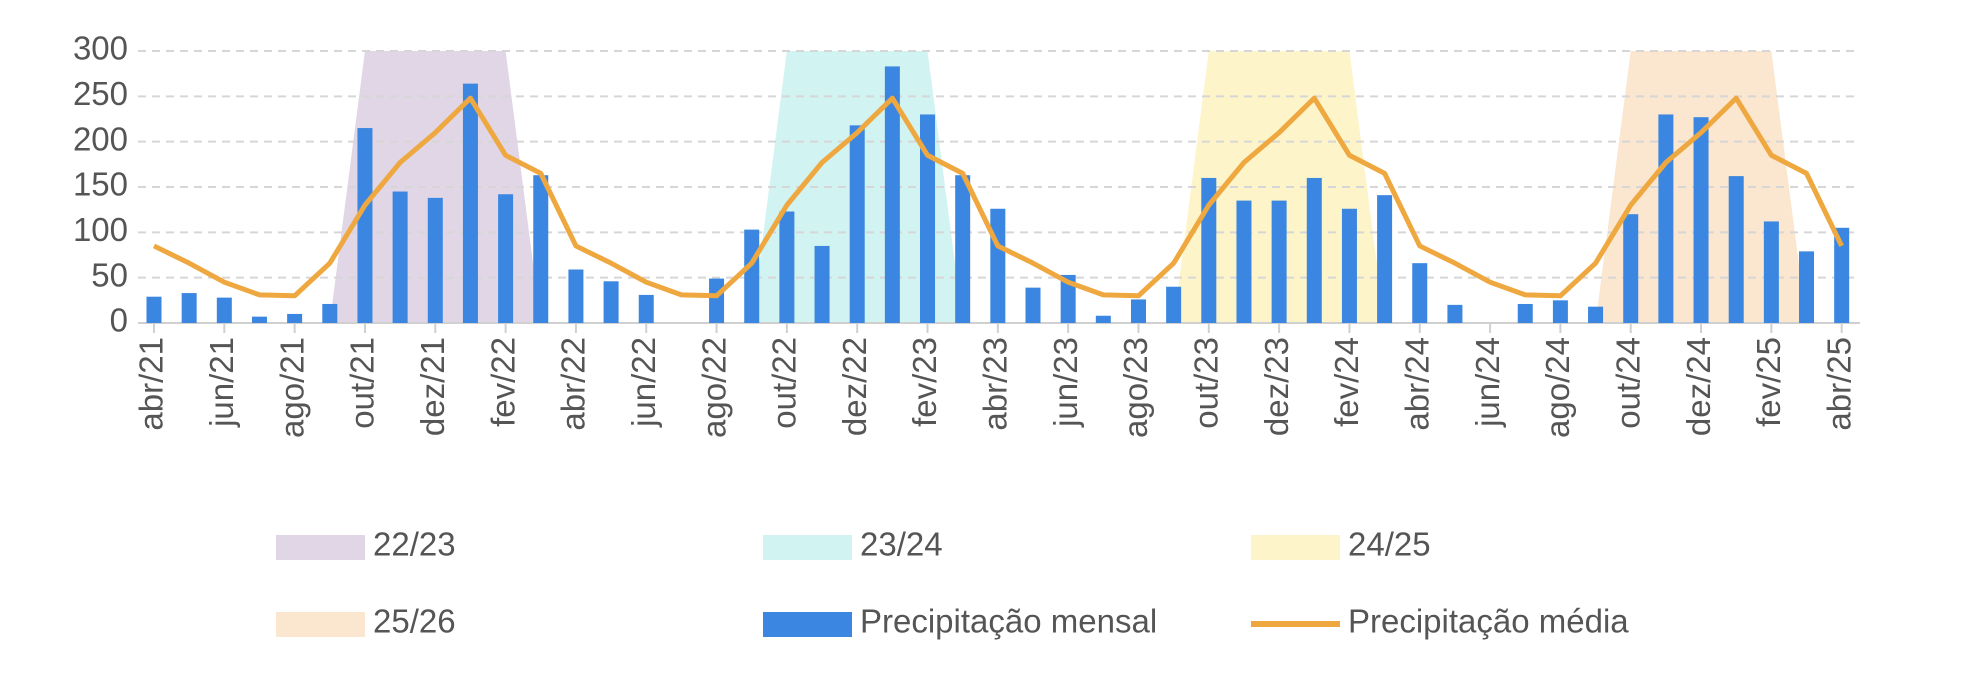 This screenshot has width=1975, height=682. I want to click on x-tick-label: dez/22, so click(854, 386).